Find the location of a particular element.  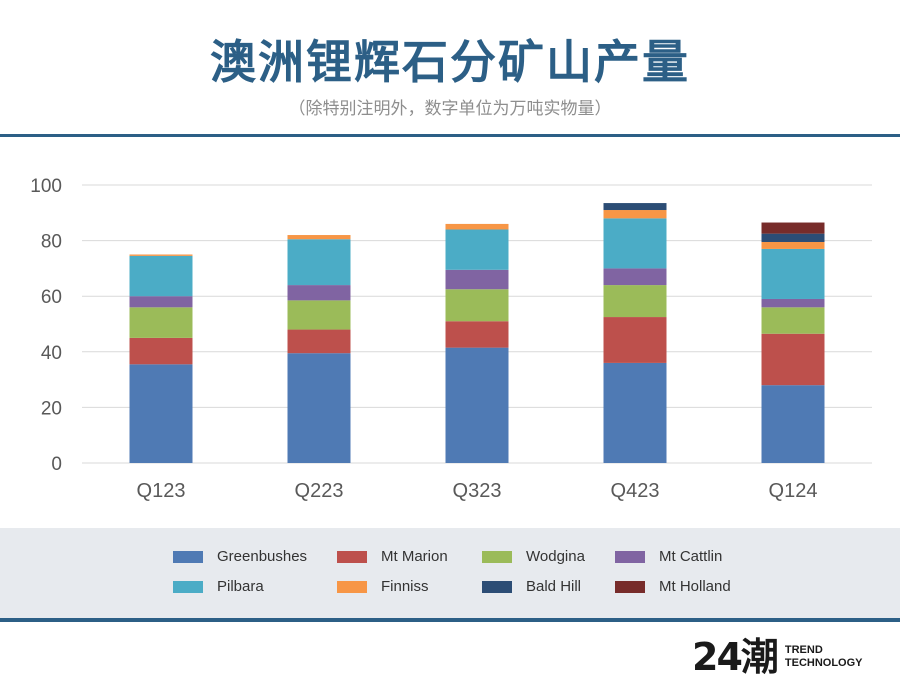

brand-text: TREND TECHNOLOGY is located at coordinates (824, 657).